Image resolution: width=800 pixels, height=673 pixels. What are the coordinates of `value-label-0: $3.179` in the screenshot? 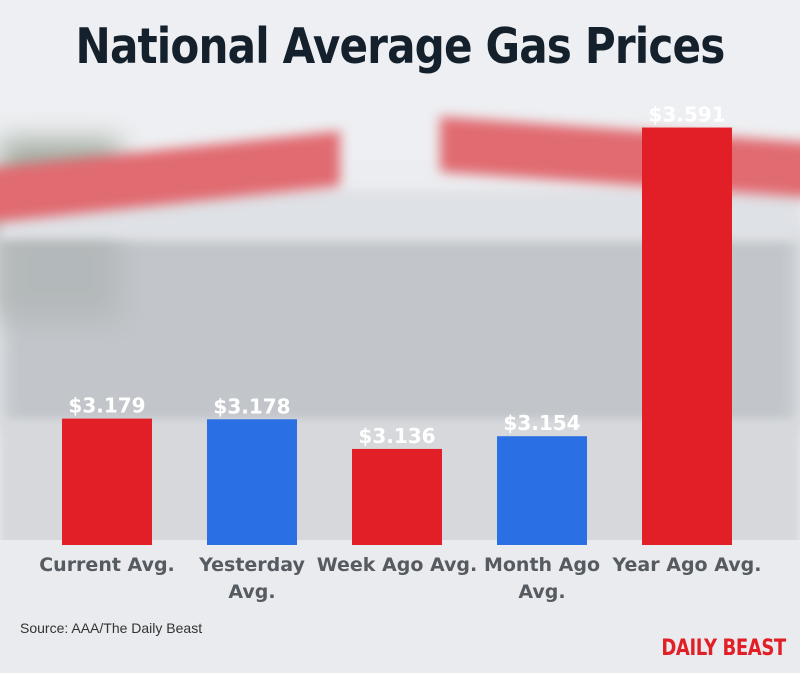 It's located at (106, 406).